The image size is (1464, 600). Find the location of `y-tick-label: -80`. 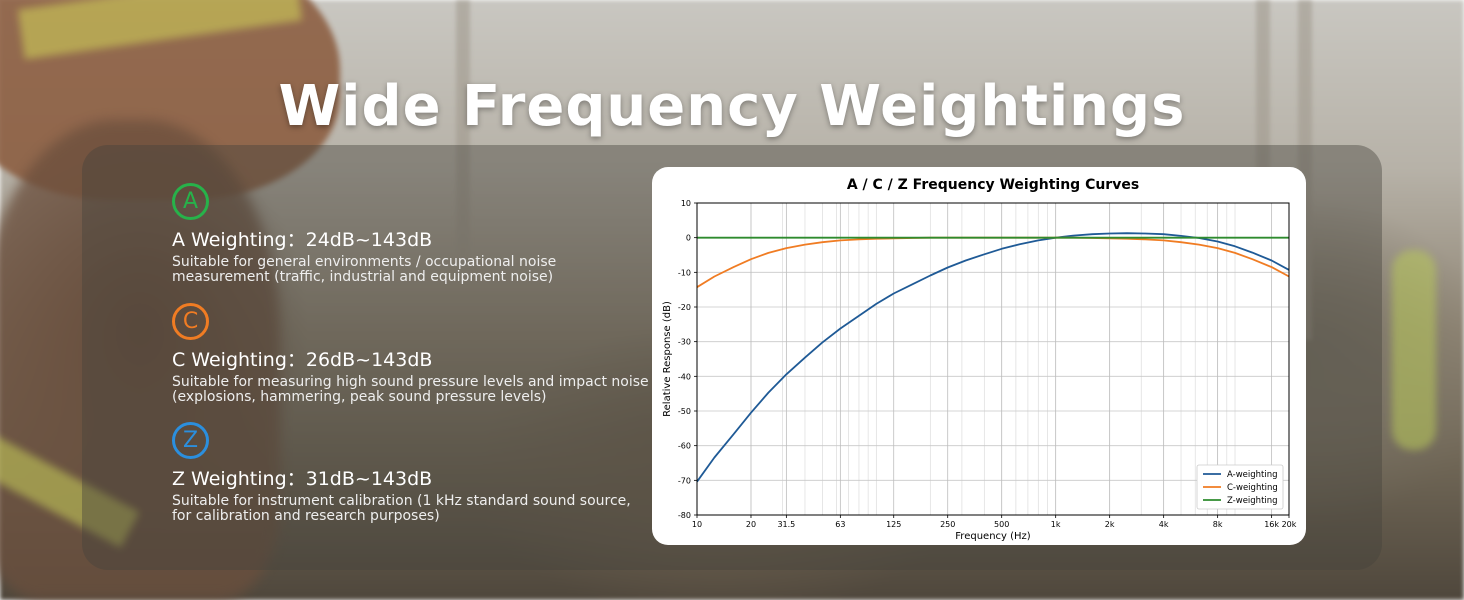

y-tick-label: -80 is located at coordinates (684, 515).